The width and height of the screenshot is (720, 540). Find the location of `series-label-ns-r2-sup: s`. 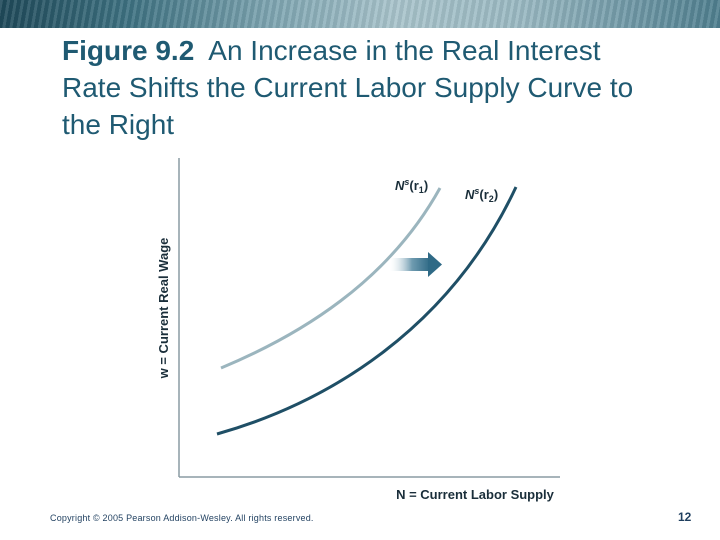

series-label-ns-r2-sup: s is located at coordinates (476, 191).